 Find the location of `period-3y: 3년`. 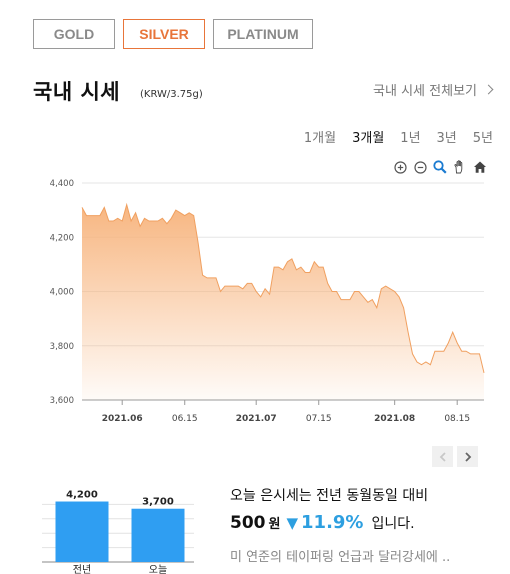

period-3y: 3년 is located at coordinates (446, 138).